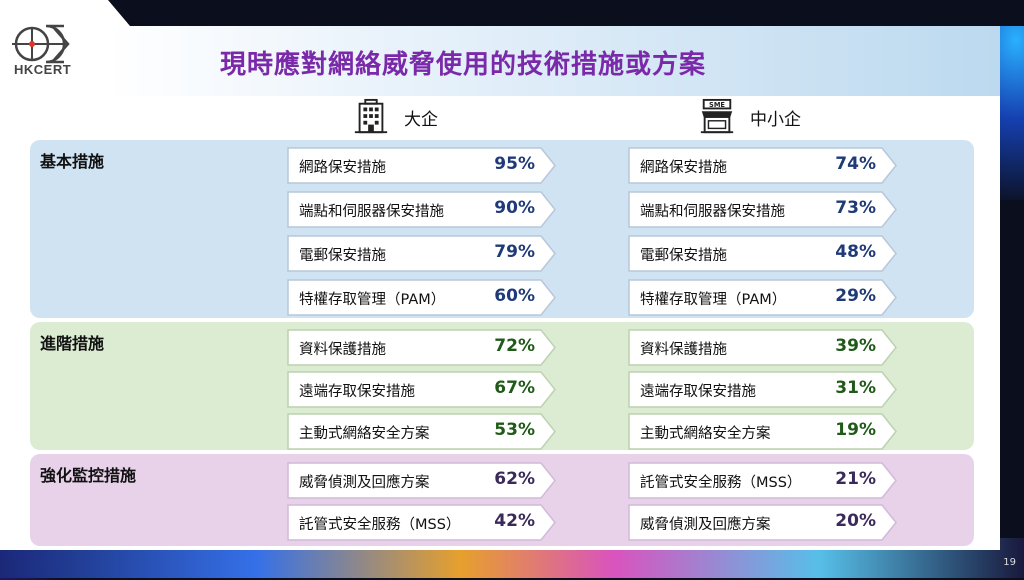 The height and width of the screenshot is (580, 1024). What do you see at coordinates (72, 343) in the screenshot?
I see `group-label: 進階措施` at bounding box center [72, 343].